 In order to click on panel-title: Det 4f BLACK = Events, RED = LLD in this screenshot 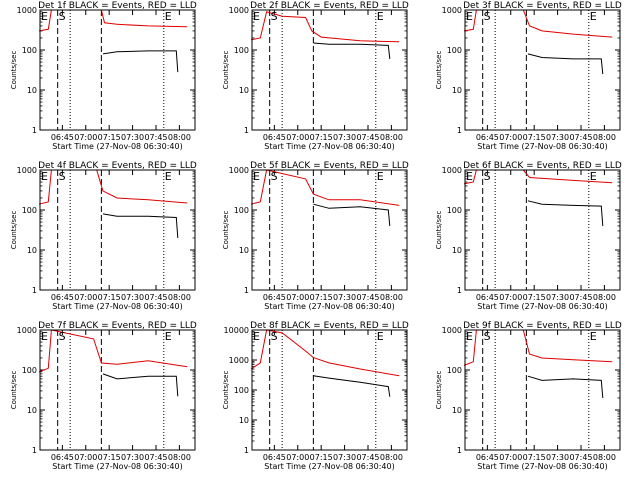, I will do `click(117, 166)`.